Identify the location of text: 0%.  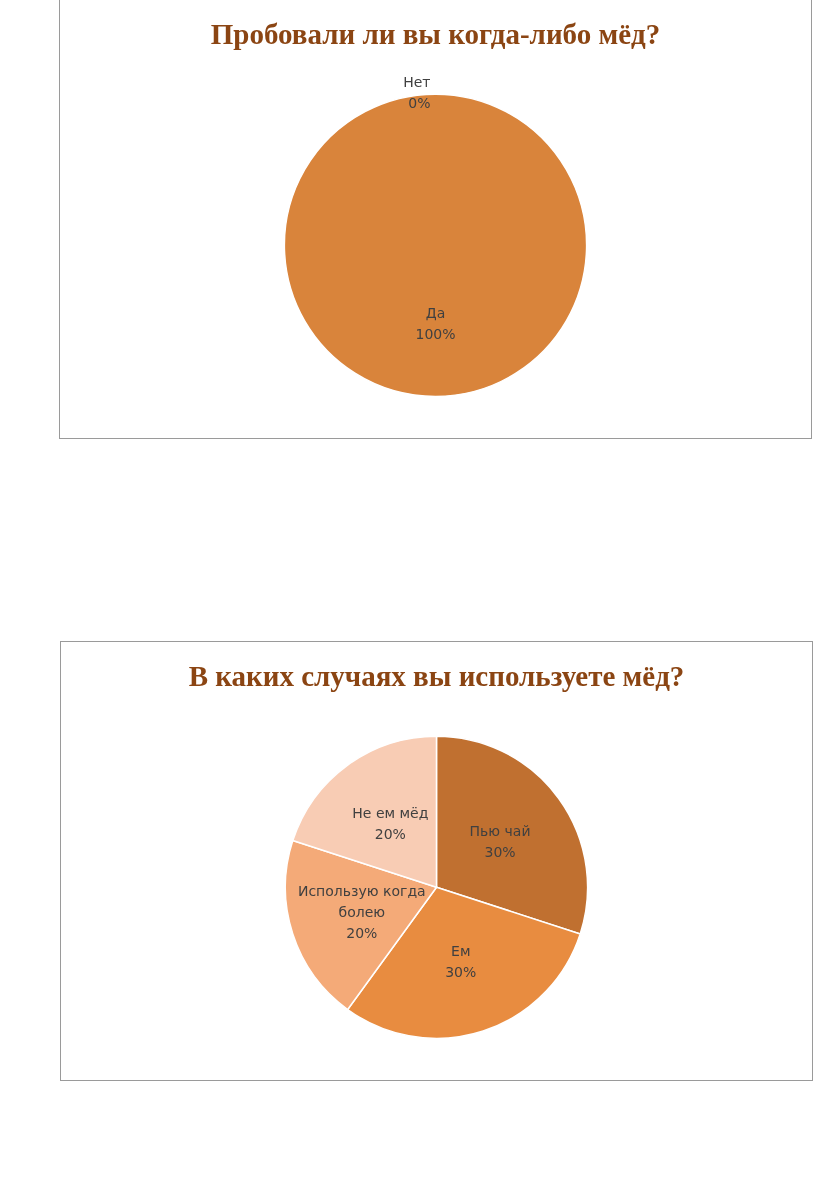
(419, 102).